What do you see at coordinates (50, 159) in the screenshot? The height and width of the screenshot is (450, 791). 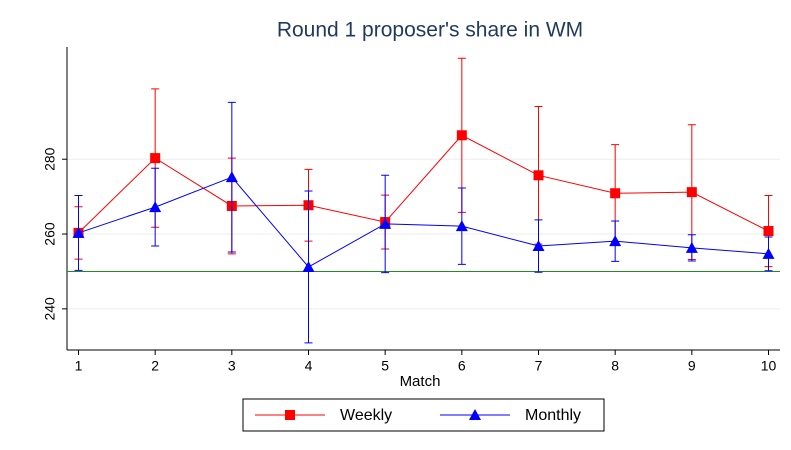 I see `y-tick-label: 280` at bounding box center [50, 159].